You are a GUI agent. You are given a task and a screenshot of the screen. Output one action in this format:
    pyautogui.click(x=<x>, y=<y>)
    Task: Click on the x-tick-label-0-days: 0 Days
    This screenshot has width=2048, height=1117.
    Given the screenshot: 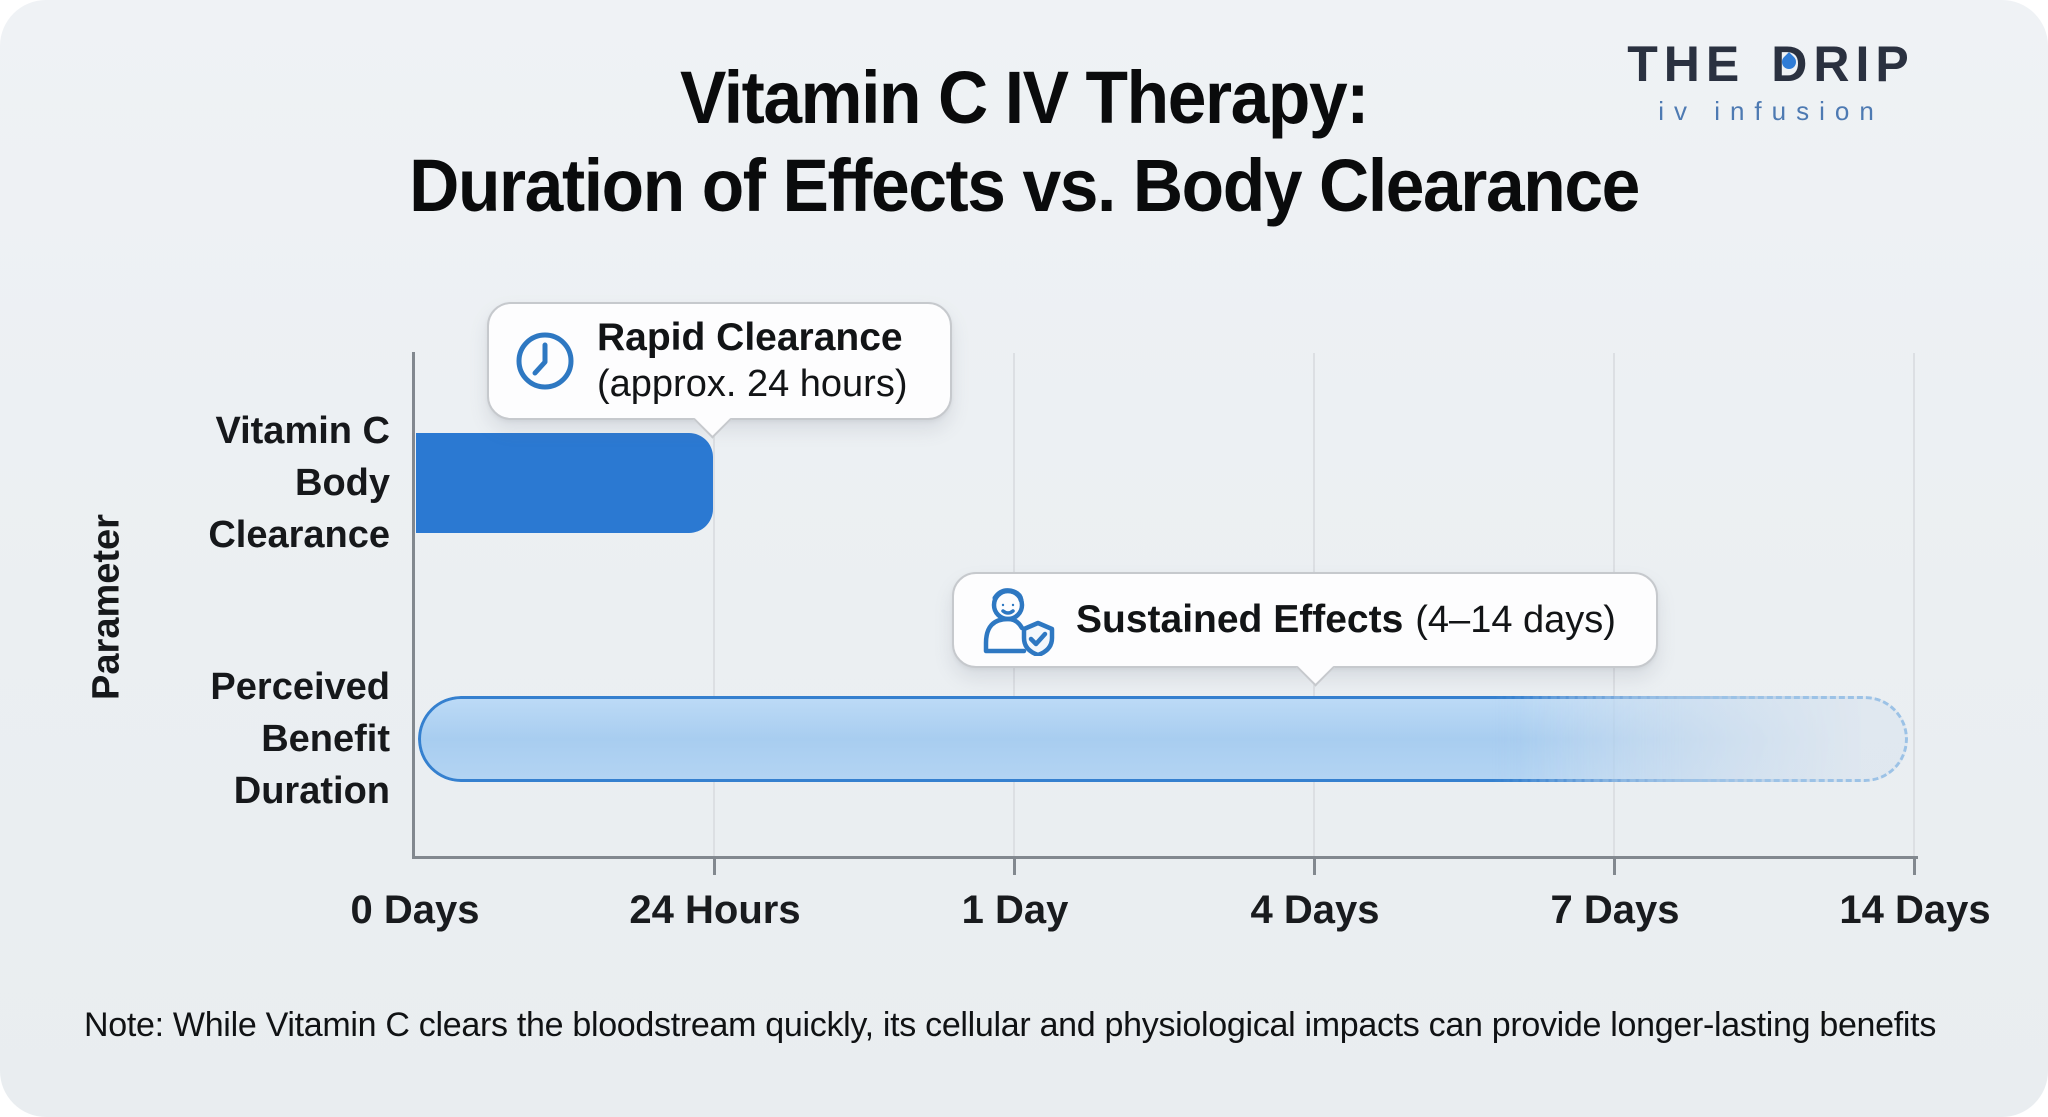 What is the action you would take?
    pyautogui.click(x=415, y=910)
    